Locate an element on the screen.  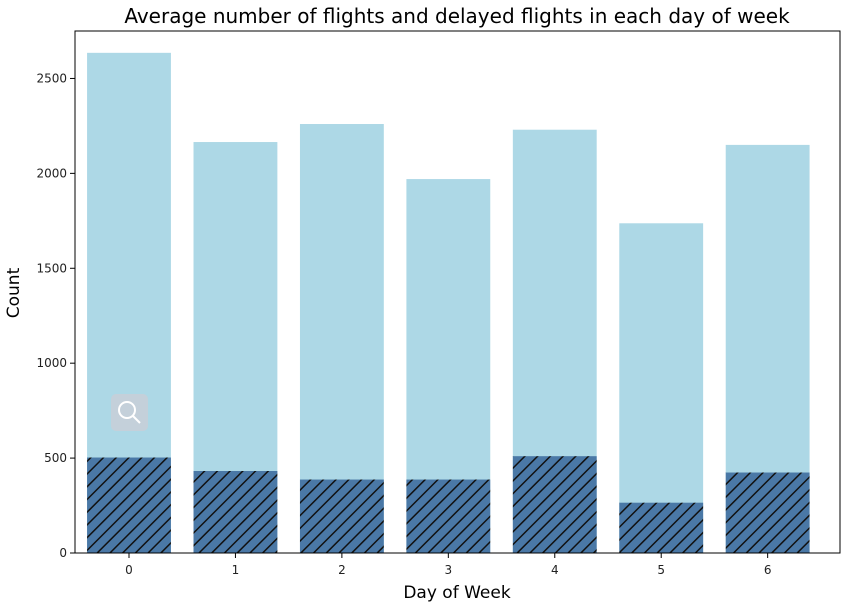
x-tick-label: 1 is located at coordinates (236, 570).